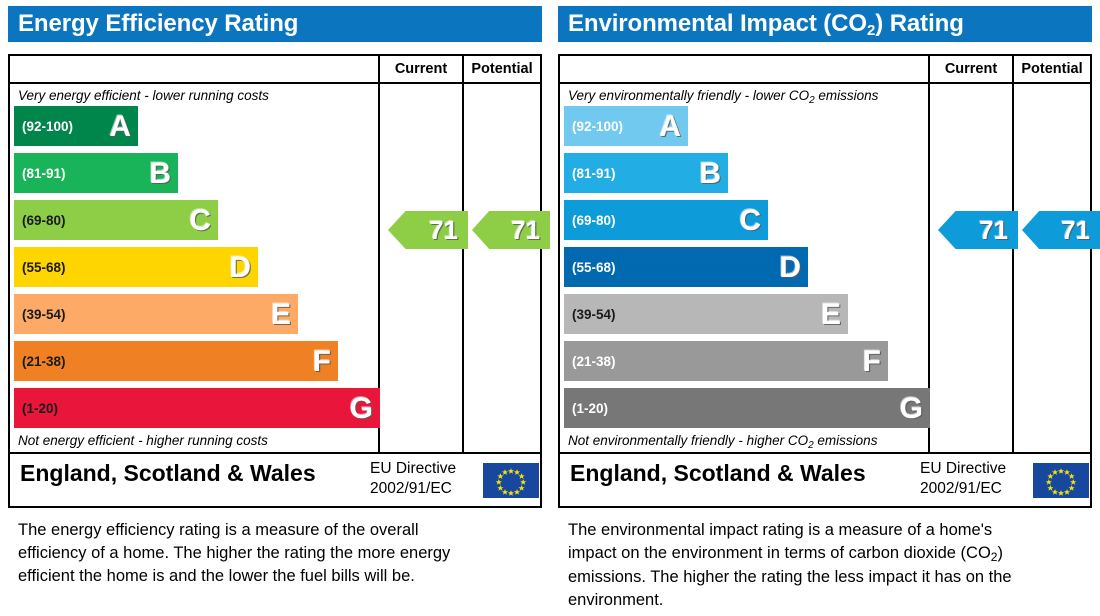  What do you see at coordinates (646, 173) in the screenshot?
I see `impact-band-b: (81-91) B` at bounding box center [646, 173].